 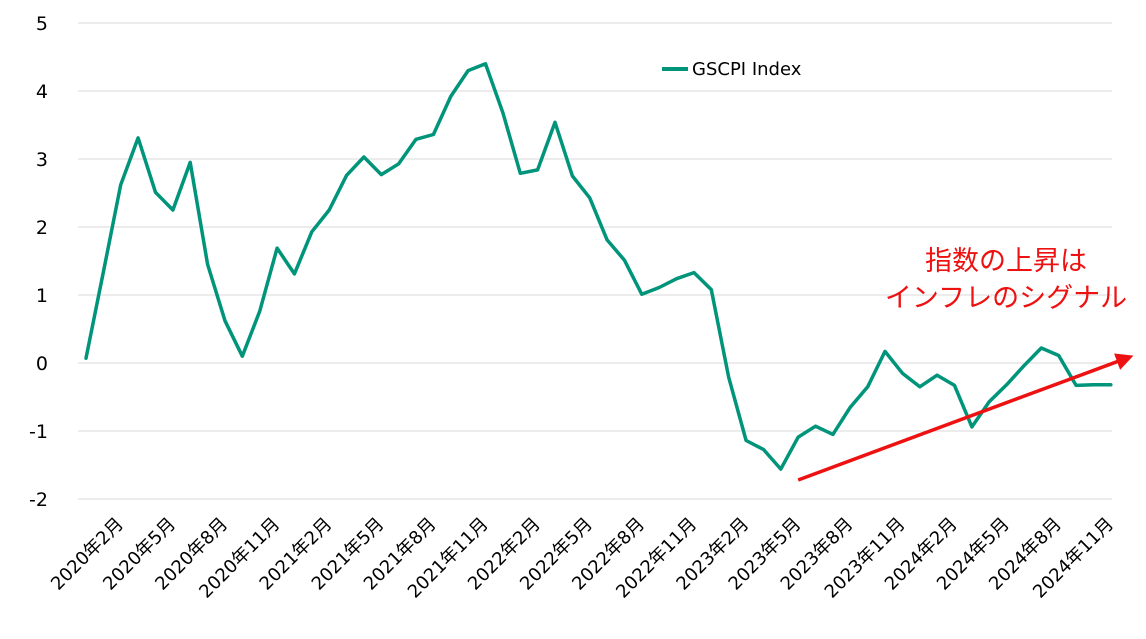 I want to click on legend-label: GSCPI Index, so click(x=747, y=69).